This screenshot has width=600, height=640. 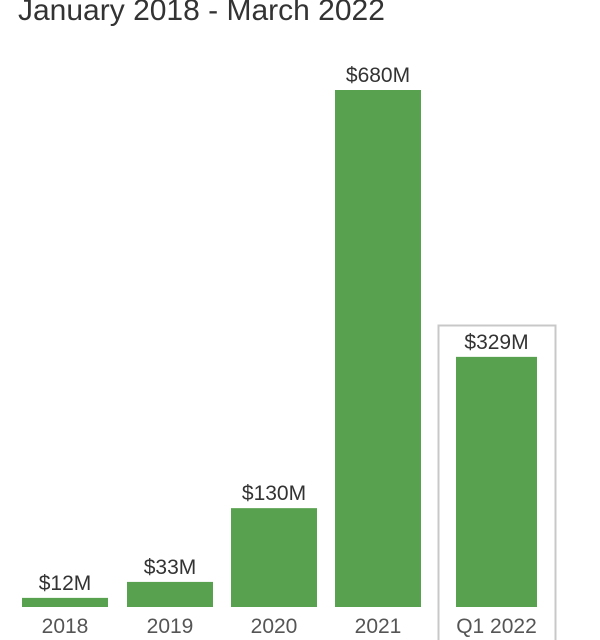 What do you see at coordinates (170, 626) in the screenshot?
I see `x-tick-label: 2019` at bounding box center [170, 626].